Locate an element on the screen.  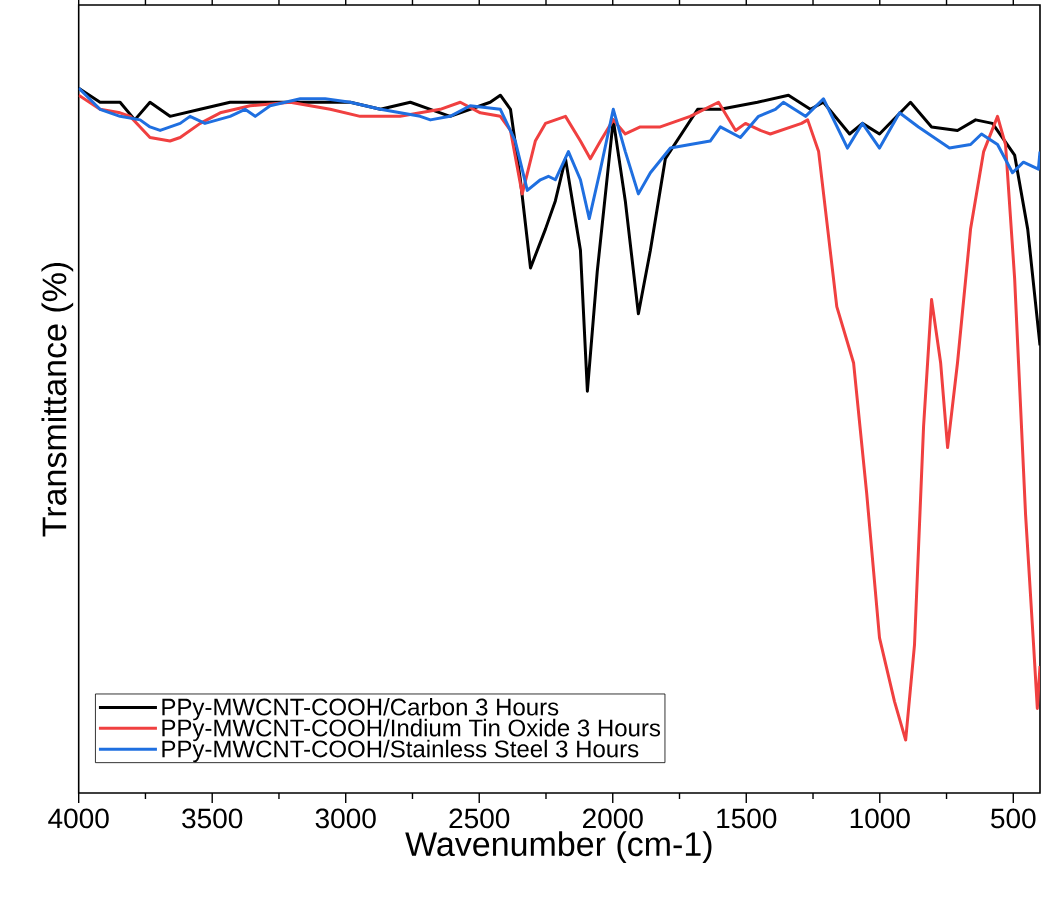
x-tick-label: 1000 is located at coordinates (880, 818).